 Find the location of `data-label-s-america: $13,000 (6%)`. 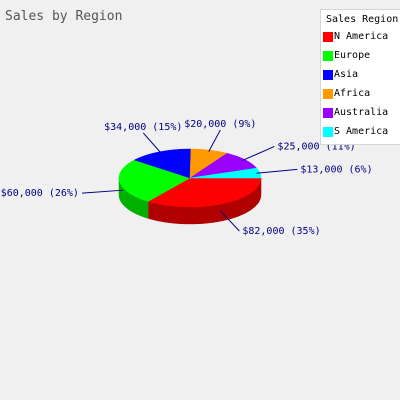

data-label-s-america: $13,000 (6%) is located at coordinates (336, 169).